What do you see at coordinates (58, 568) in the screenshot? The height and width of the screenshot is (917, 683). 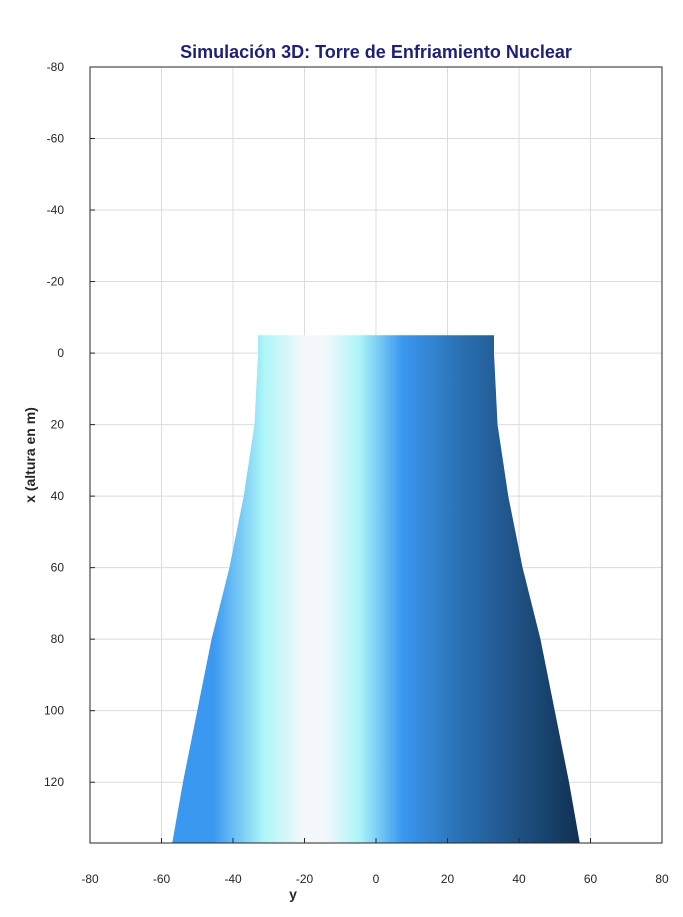 I see `y-tick-label: 60` at bounding box center [58, 568].